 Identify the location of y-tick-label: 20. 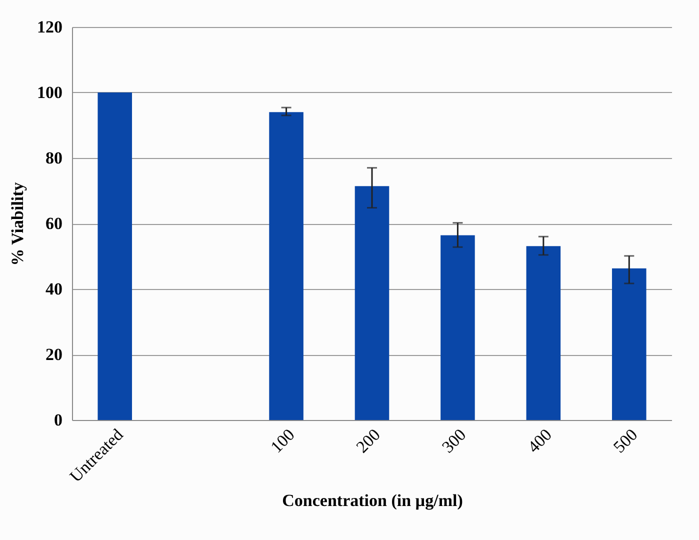
(54, 354).